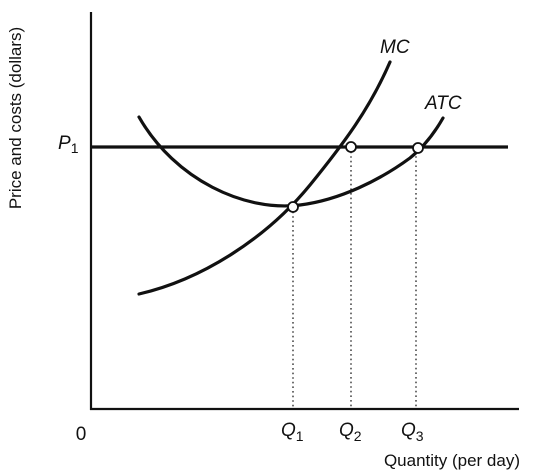  What do you see at coordinates (288, 430) in the screenshot?
I see `q1-symbol: Q` at bounding box center [288, 430].